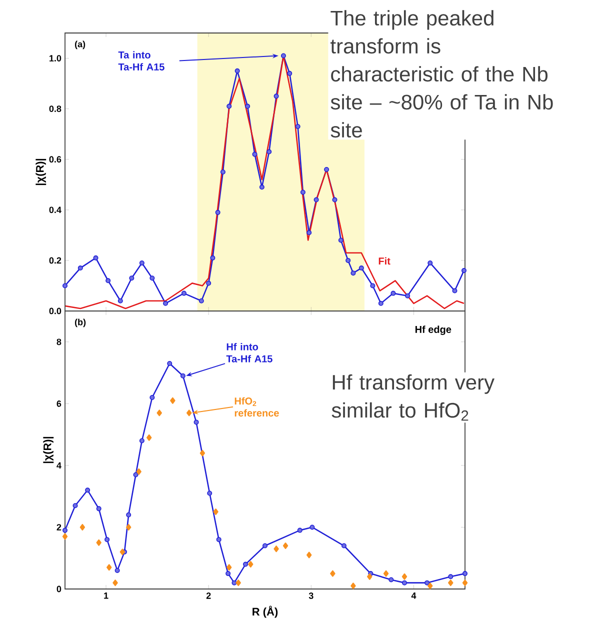 The width and height of the screenshot is (592, 628). What do you see at coordinates (256, 407) in the screenshot?
I see `legend-label: HfO$_{2}$ reference` at bounding box center [256, 407].